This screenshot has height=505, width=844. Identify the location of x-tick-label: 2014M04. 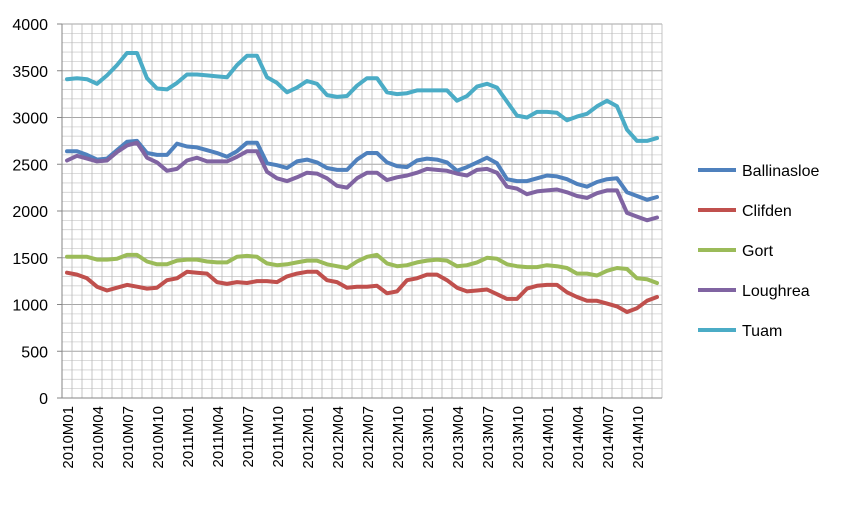
(578, 437).